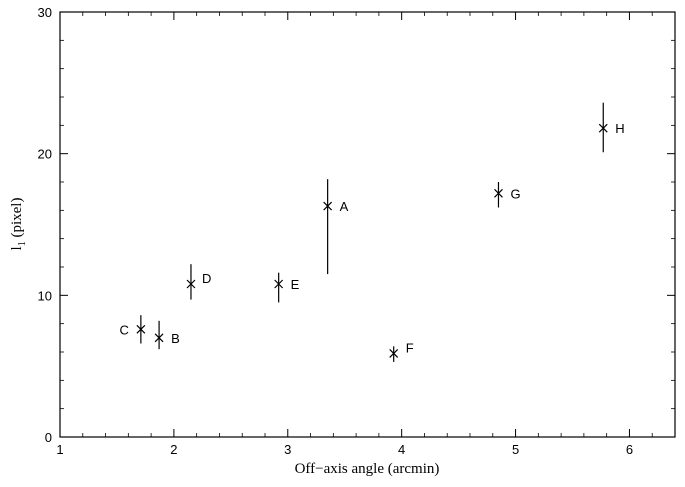  What do you see at coordinates (394, 353) in the screenshot?
I see `point-marker-f-b` at bounding box center [394, 353].